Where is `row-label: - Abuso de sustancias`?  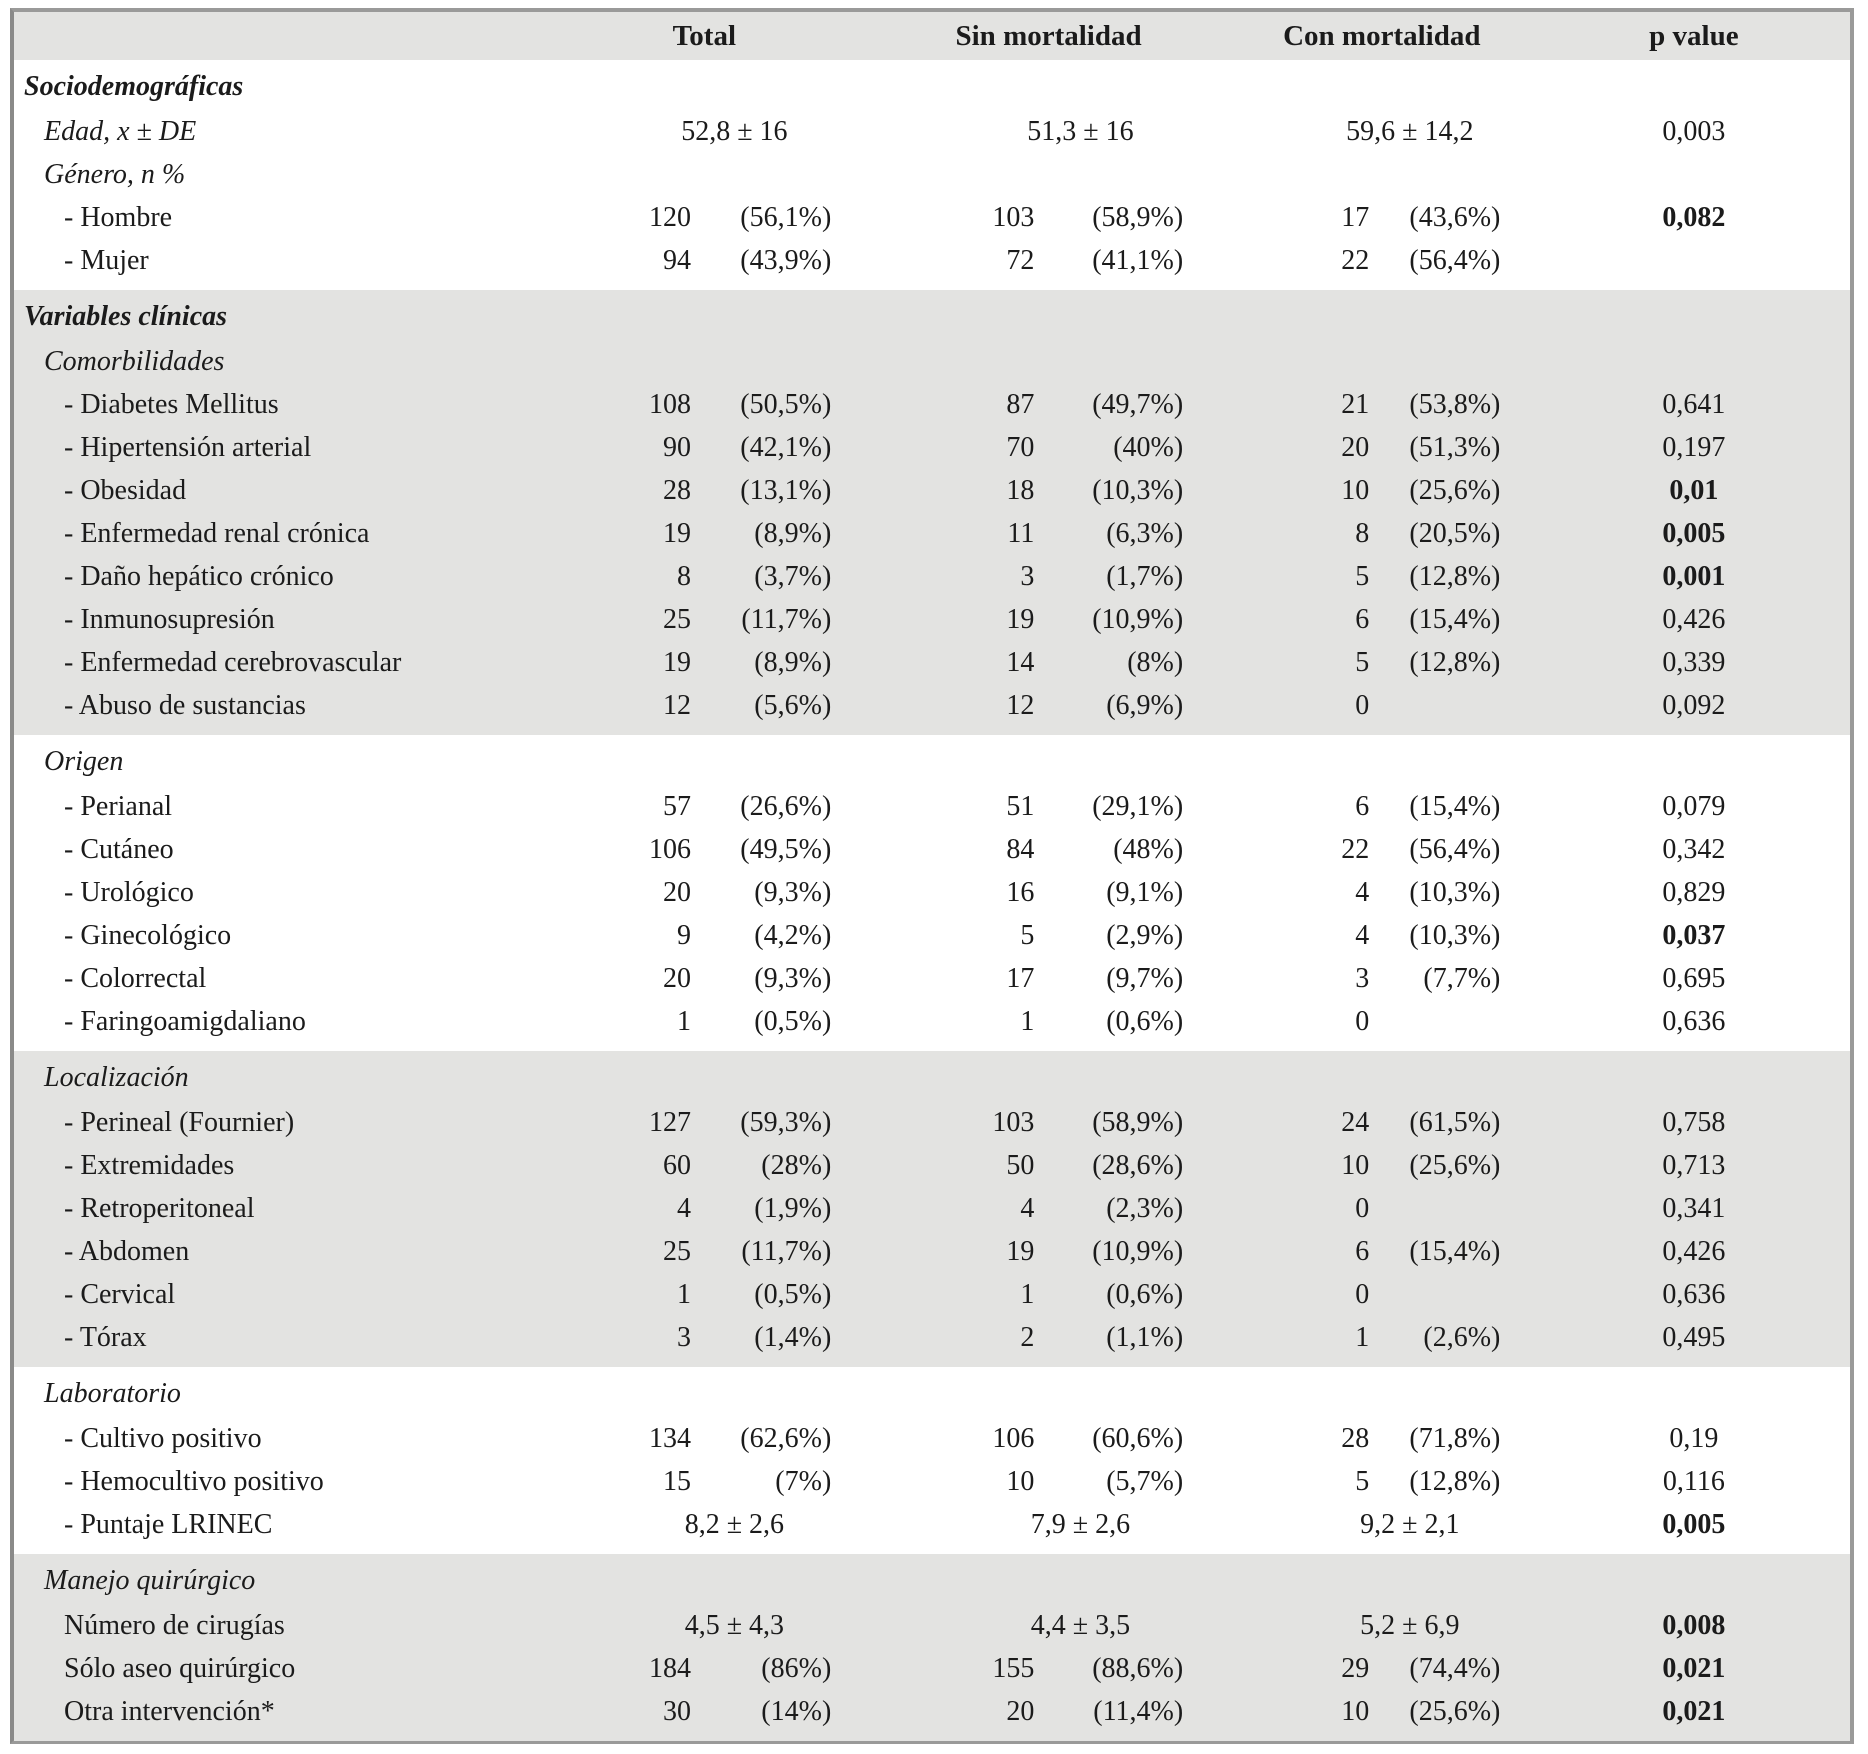
row-label: - Abuso de sustancias is located at coordinates (185, 705).